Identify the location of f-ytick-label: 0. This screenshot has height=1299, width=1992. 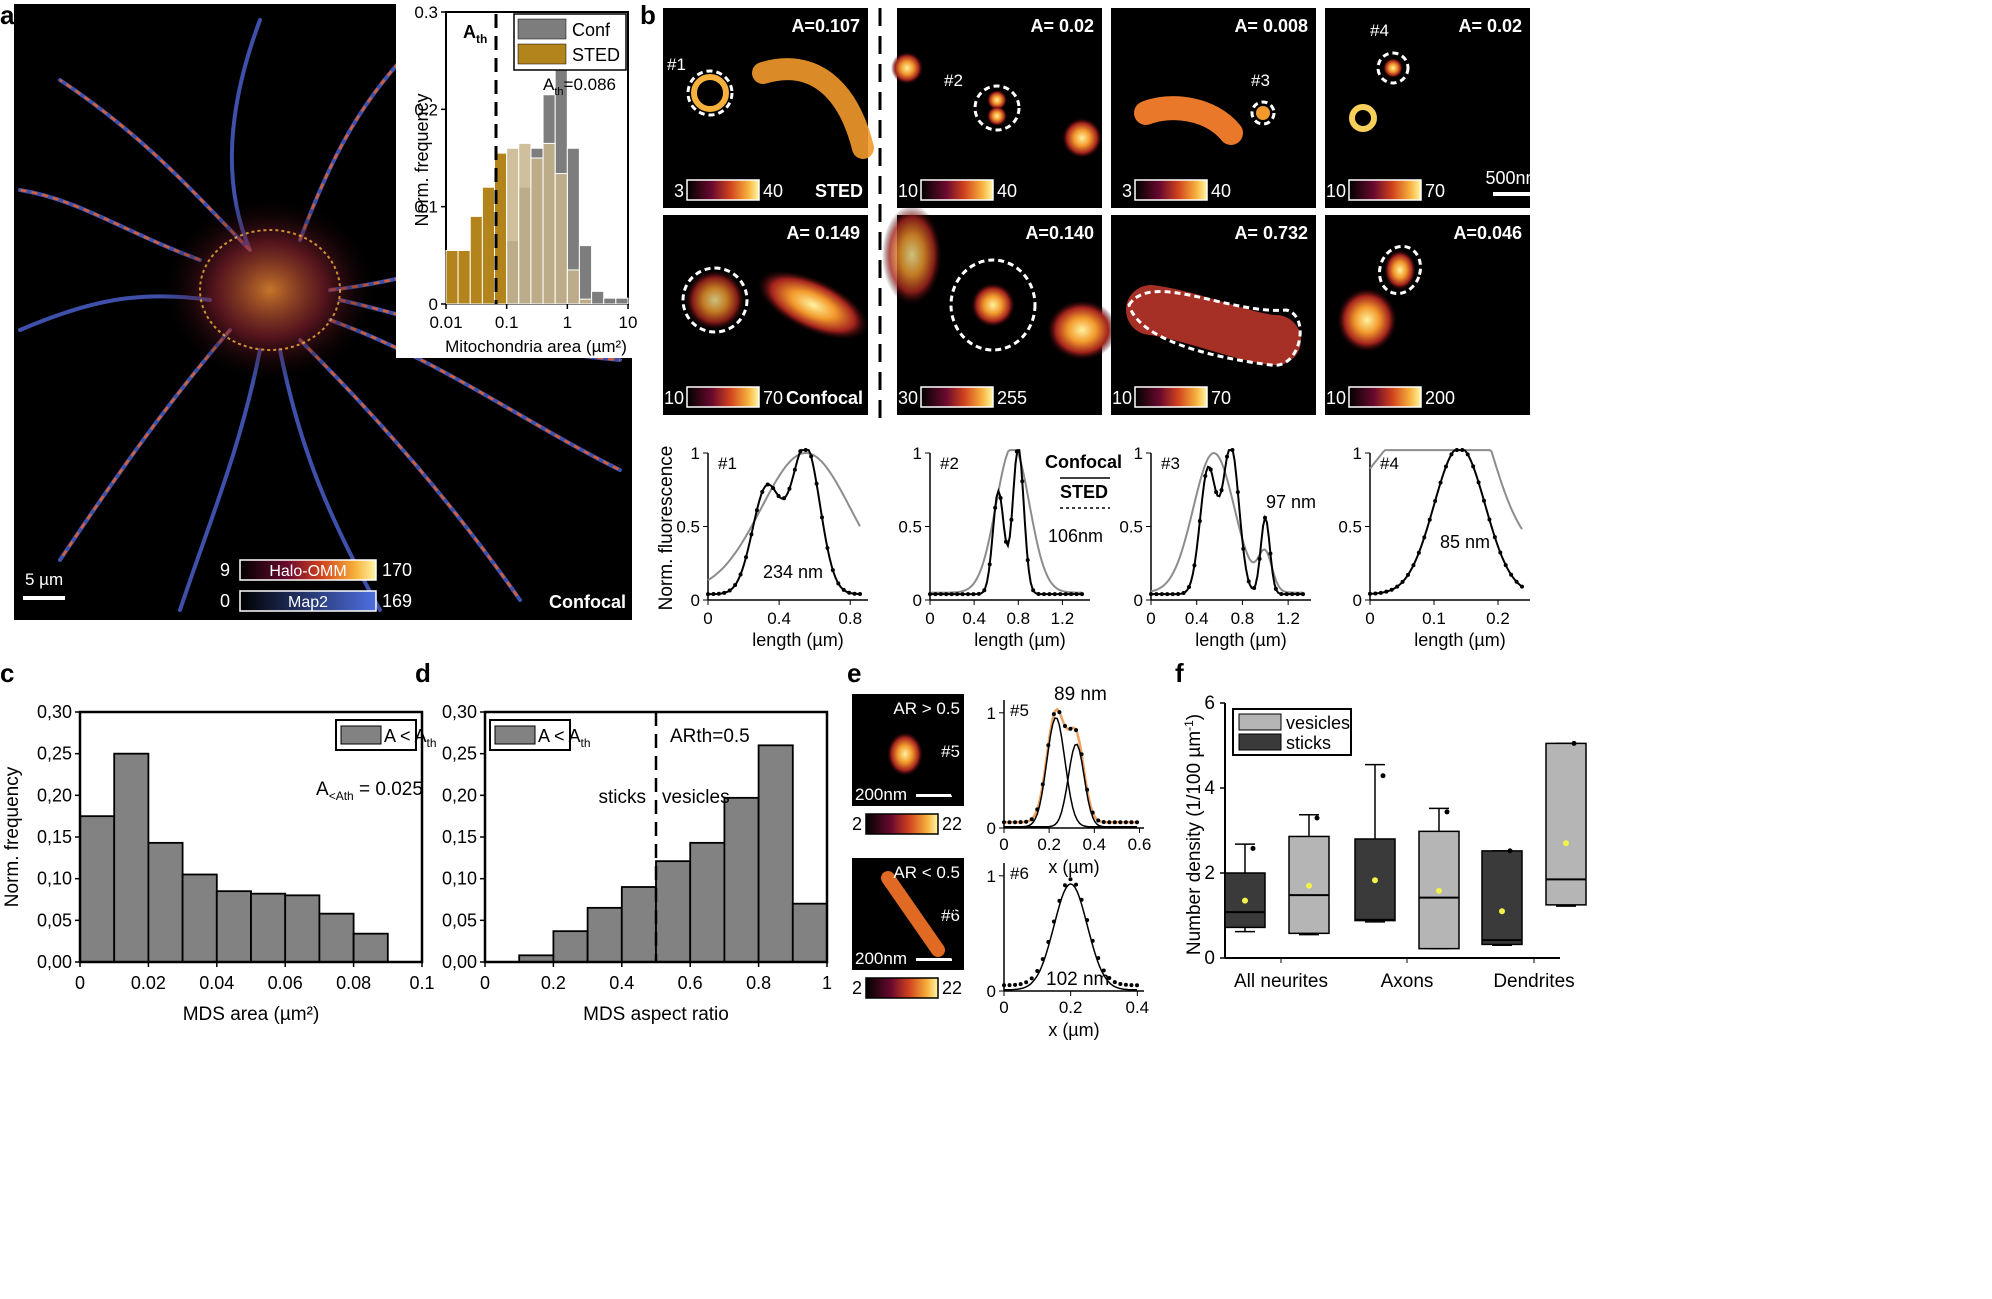
(1209, 958).